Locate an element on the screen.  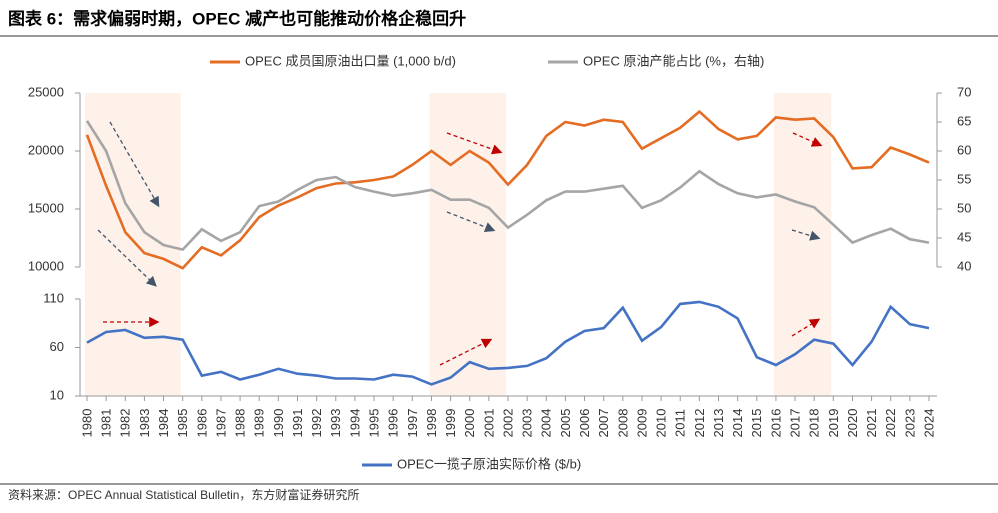
x-tick-label: 1993 is located at coordinates (335, 423).